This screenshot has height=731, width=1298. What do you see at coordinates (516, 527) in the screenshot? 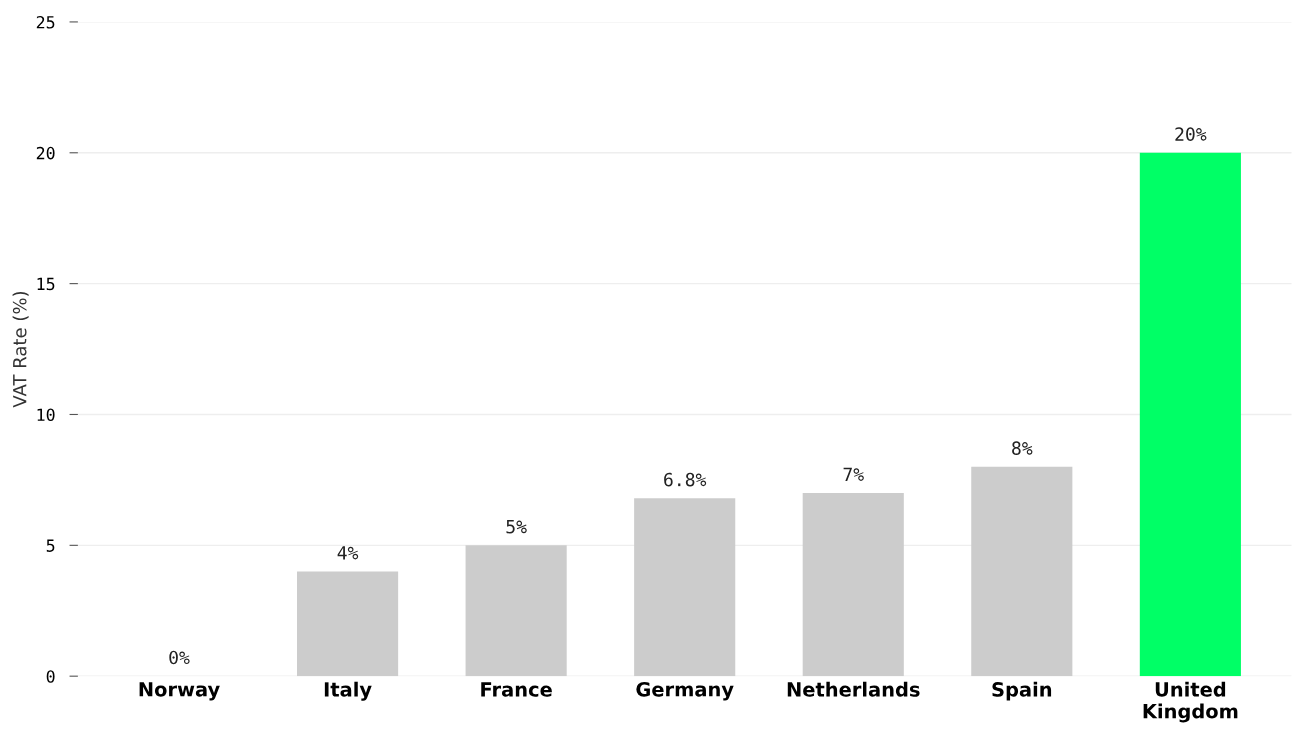
I see `data-label: 5%` at bounding box center [516, 527].